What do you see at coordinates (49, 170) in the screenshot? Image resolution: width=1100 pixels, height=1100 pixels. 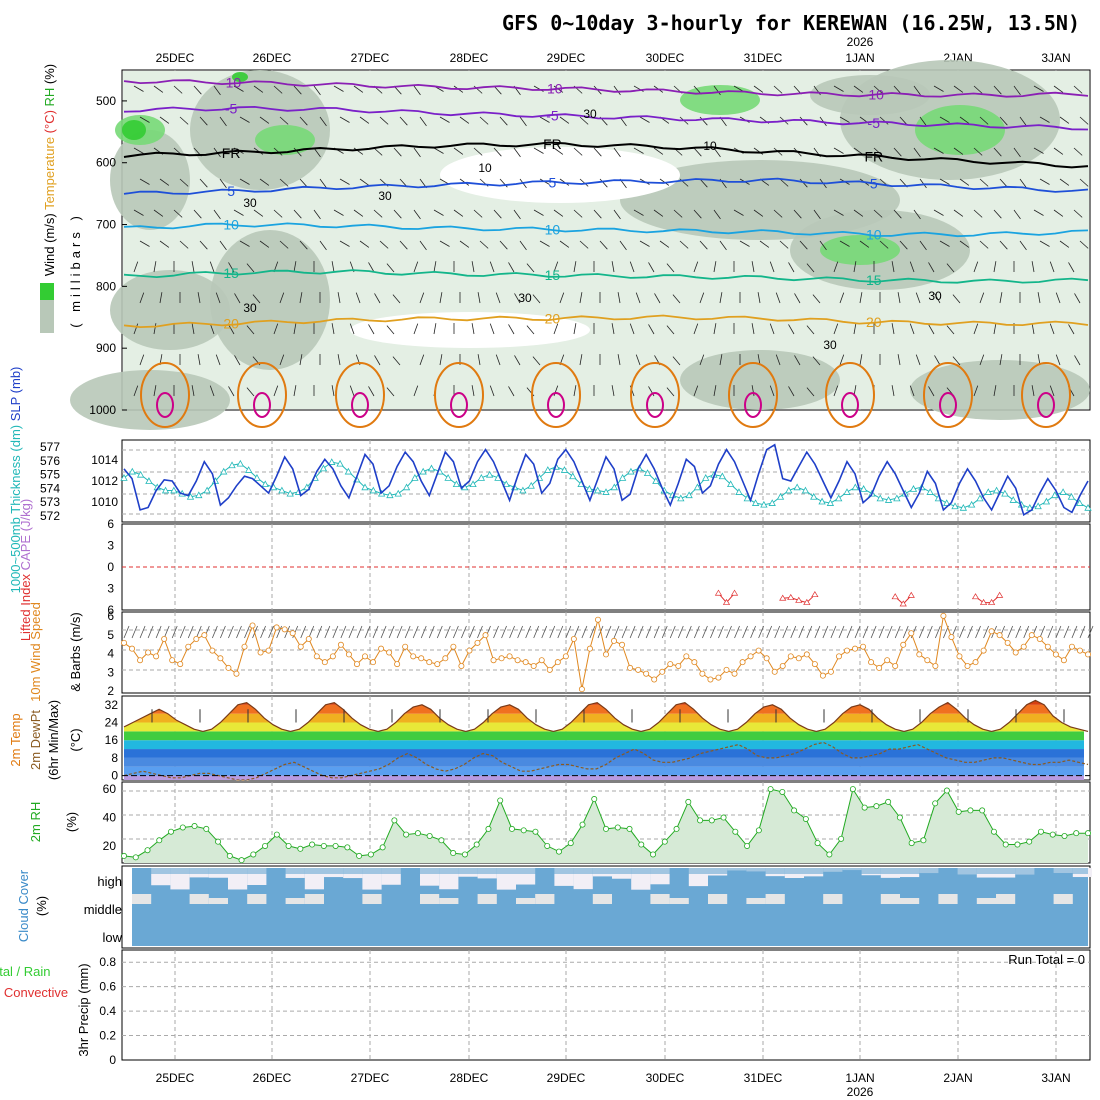 I see `upper-air-ylabel: Wind (m/s) Temperature (°C) RH (%)` at bounding box center [49, 170].